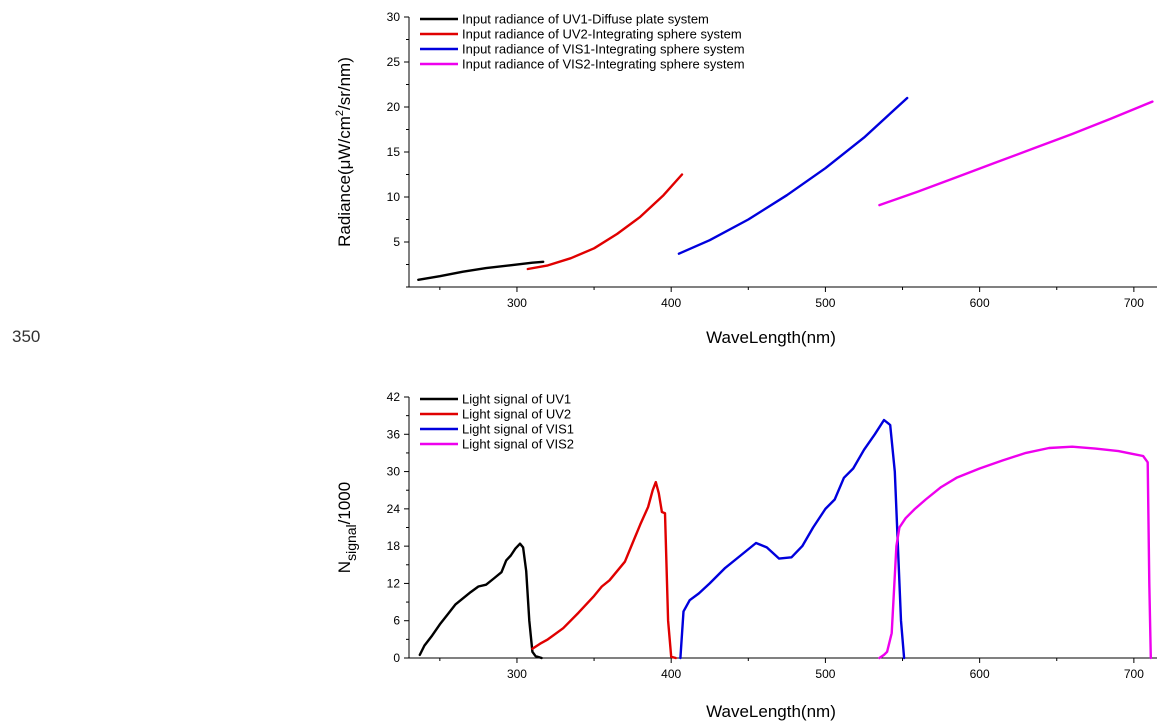 This screenshot has width=1164, height=723. Describe the element at coordinates (344, 567) in the screenshot. I see `y-title-part: N` at that location.